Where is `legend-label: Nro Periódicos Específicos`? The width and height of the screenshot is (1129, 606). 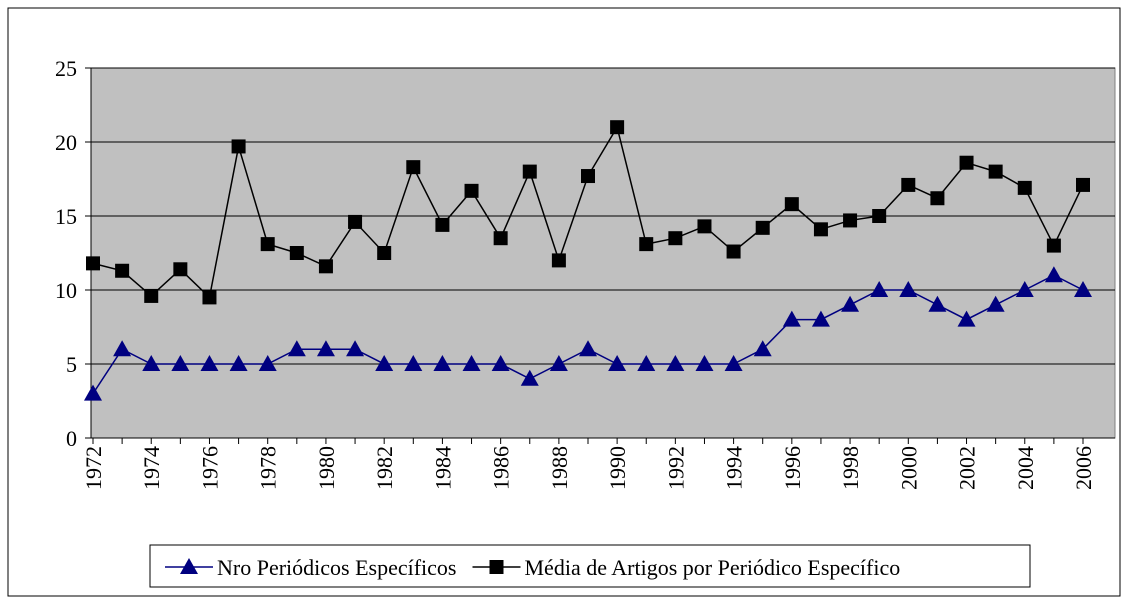
legend-label: Nro Periódicos Específicos is located at coordinates (337, 567).